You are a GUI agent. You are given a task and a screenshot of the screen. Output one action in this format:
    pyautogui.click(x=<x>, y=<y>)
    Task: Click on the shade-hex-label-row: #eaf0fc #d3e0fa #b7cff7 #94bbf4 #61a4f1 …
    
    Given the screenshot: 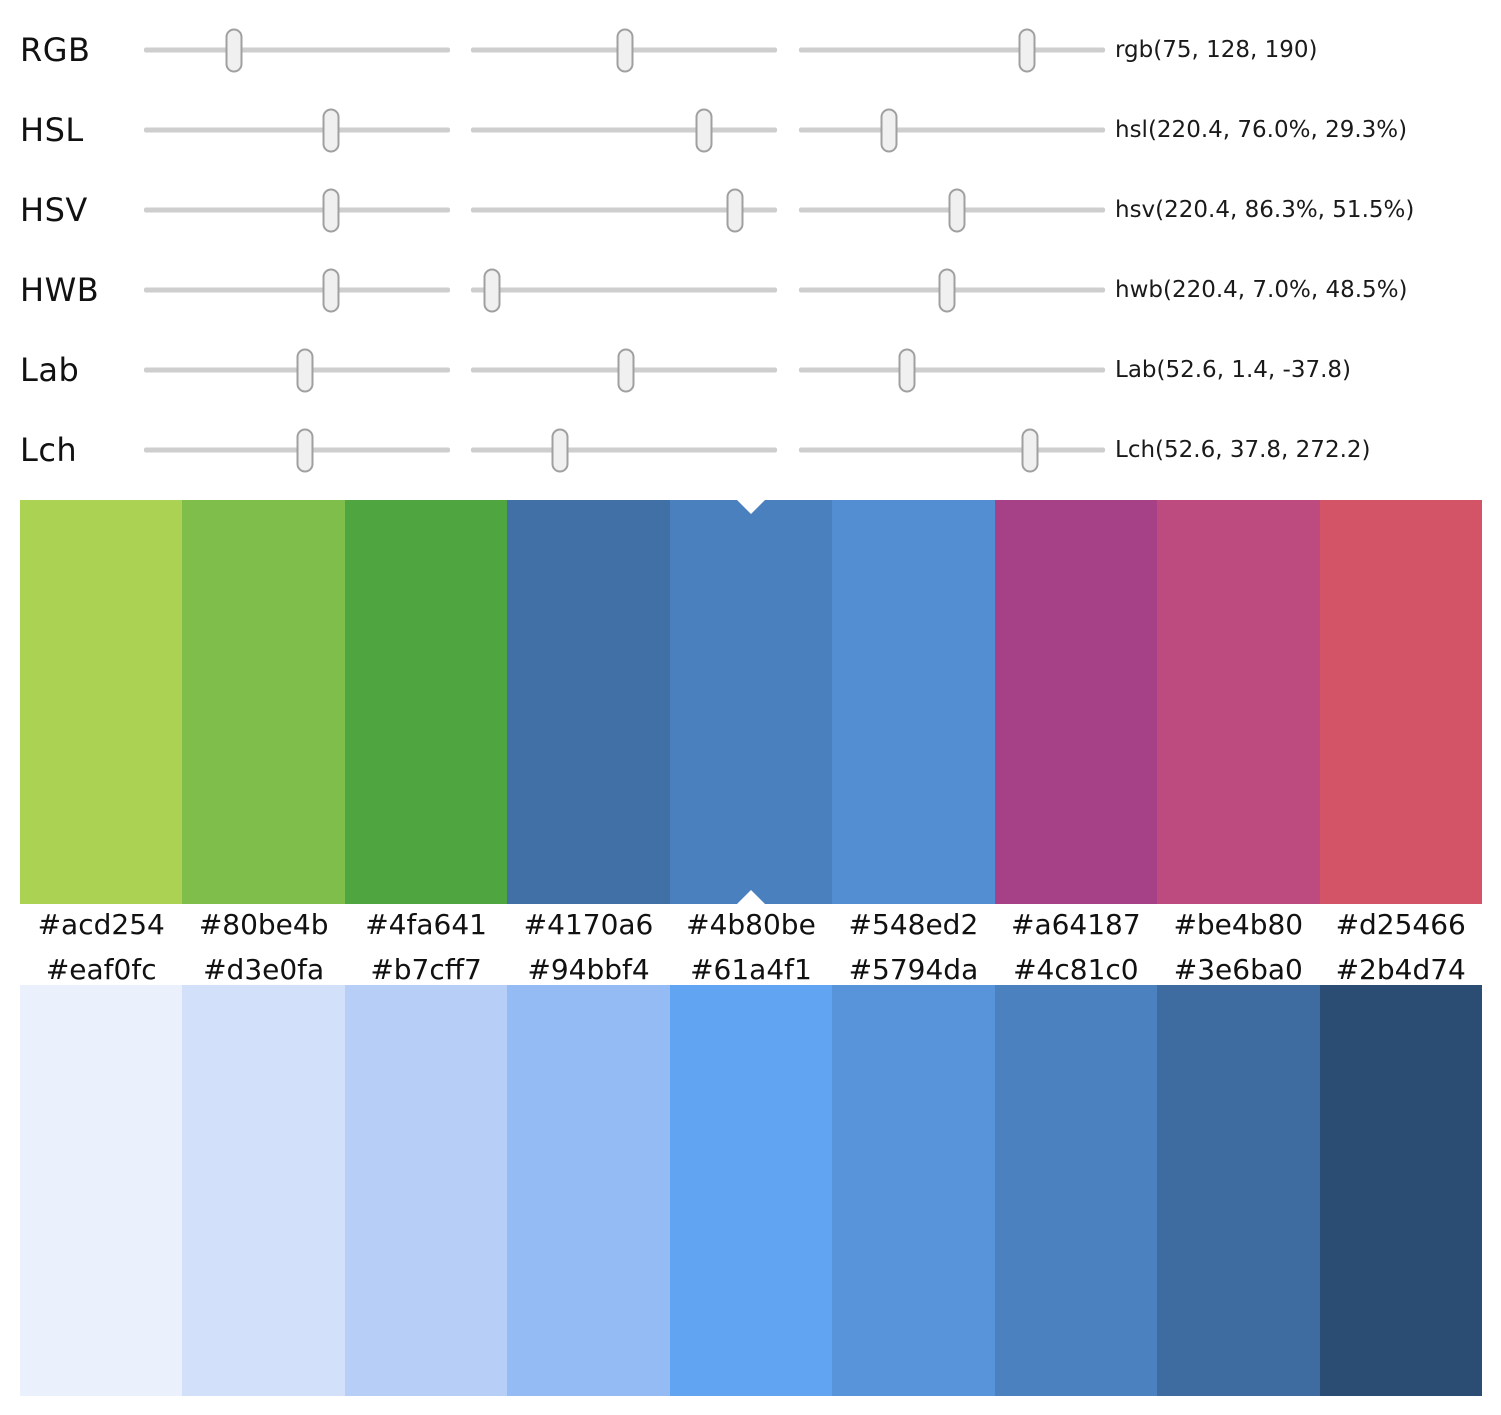 What is the action you would take?
    pyautogui.click(x=751, y=970)
    